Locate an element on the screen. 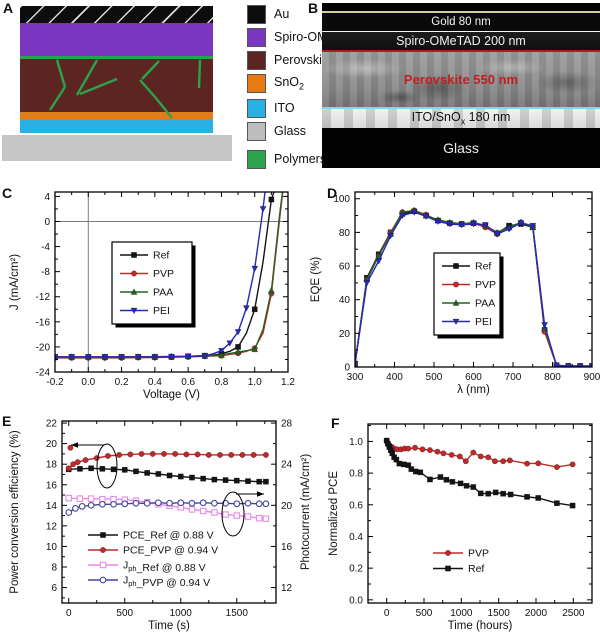 The image size is (600, 638). svg-text: 1000 is located at coordinates (461, 613).